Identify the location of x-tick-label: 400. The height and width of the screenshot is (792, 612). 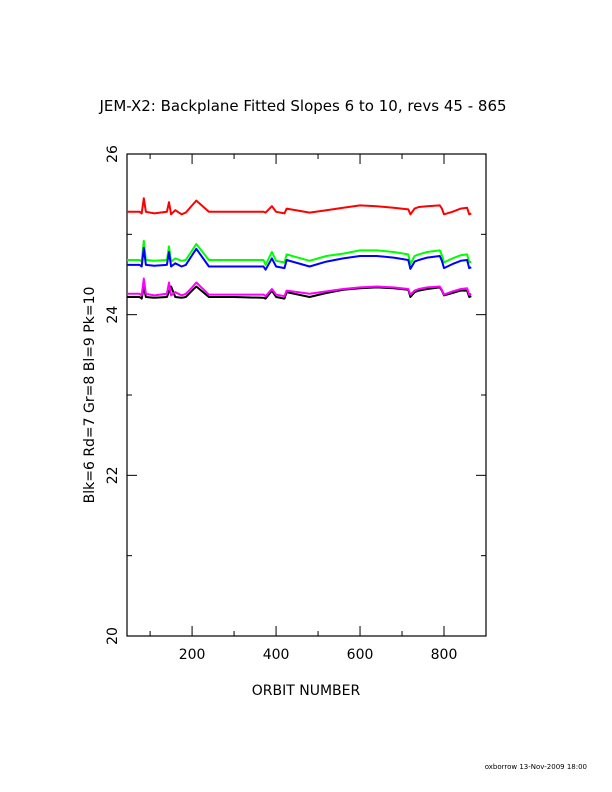
(276, 655).